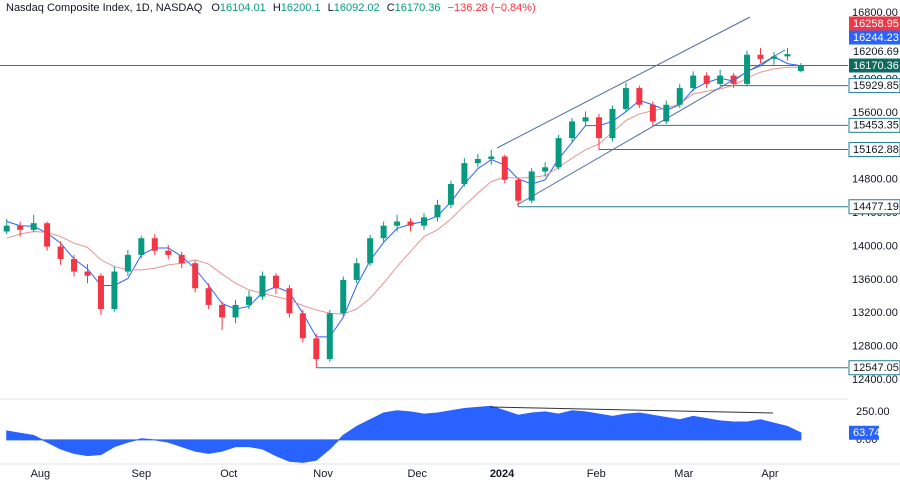  What do you see at coordinates (331, 8) in the screenshot?
I see `low-label: L` at bounding box center [331, 8].